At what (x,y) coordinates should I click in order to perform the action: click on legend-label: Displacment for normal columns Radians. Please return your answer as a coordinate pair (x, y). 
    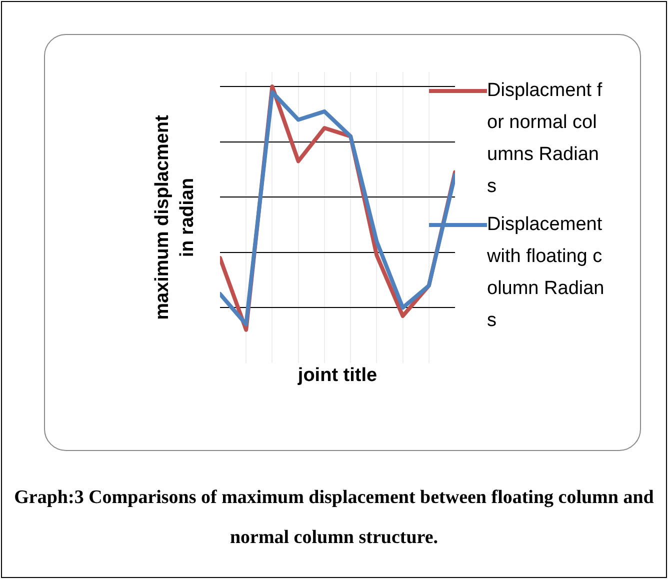
    Looking at the image, I should click on (545, 139).